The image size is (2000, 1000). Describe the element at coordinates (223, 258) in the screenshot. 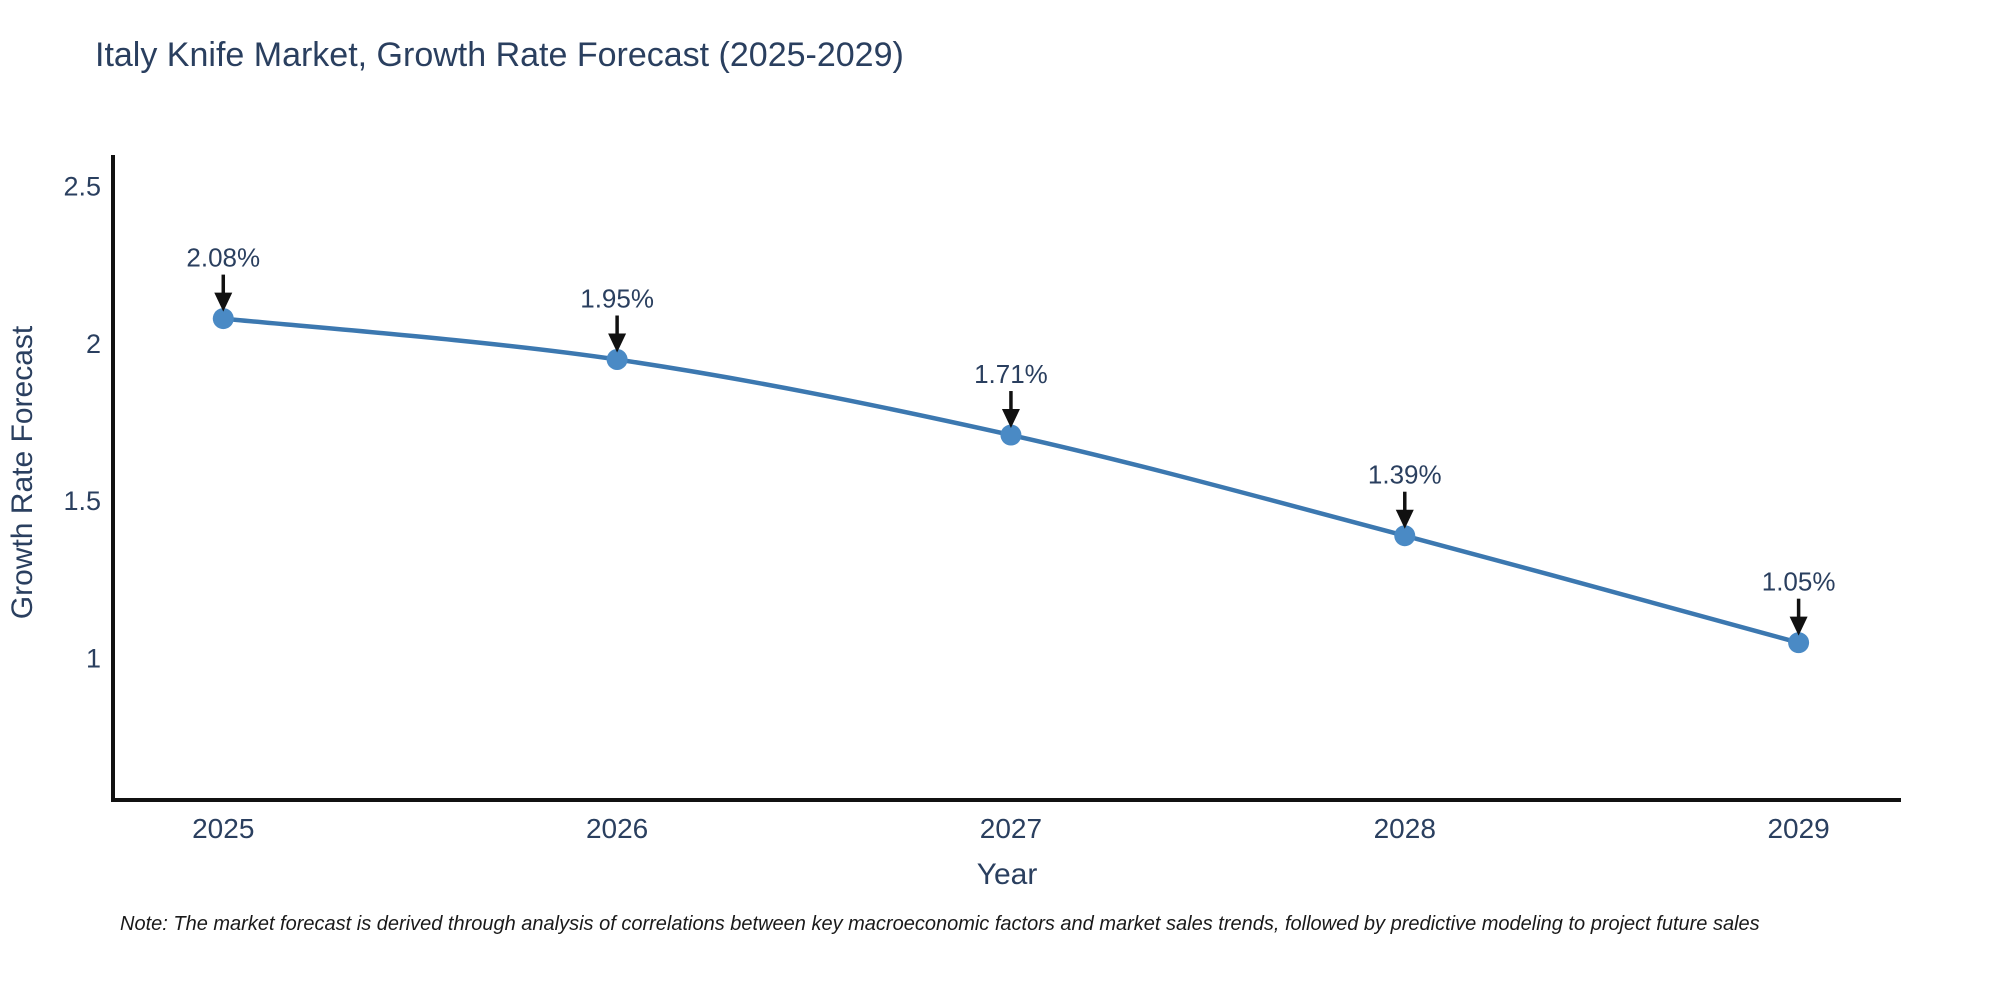

I see `data-point-label: 2.08%` at that location.